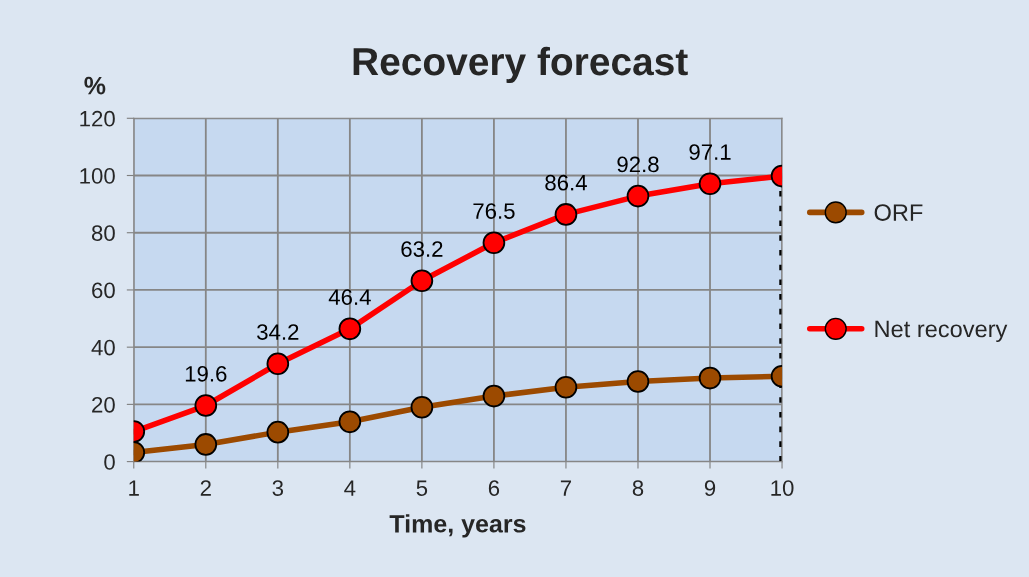 This screenshot has height=577, width=1029. Describe the element at coordinates (941, 331) in the screenshot. I see `legend-label: Net recovery` at that location.